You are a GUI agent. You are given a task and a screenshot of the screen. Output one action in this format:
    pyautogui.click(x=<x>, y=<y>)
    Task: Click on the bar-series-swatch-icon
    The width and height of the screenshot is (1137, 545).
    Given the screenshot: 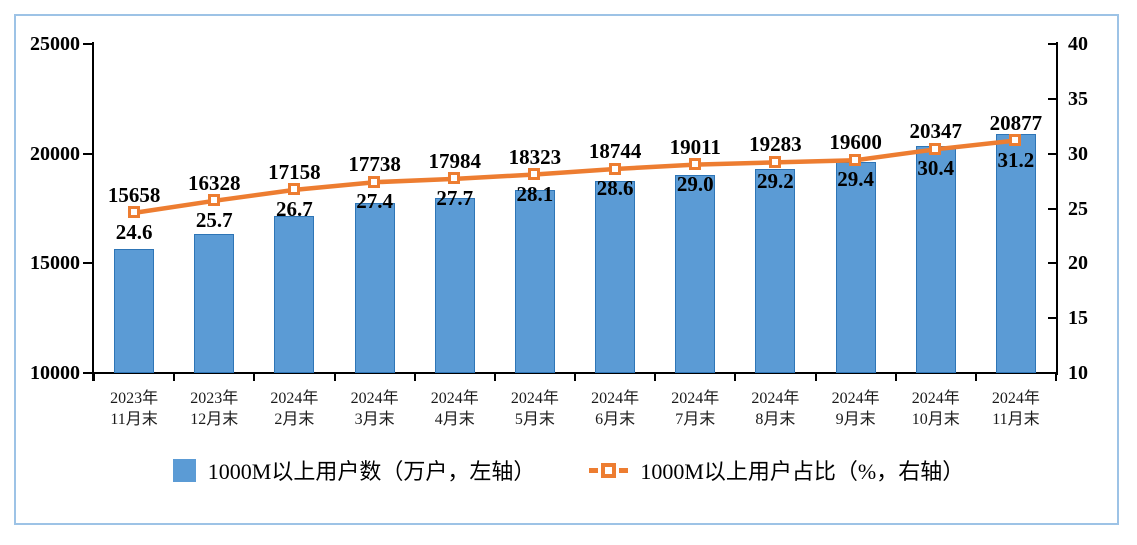 What is the action you would take?
    pyautogui.click(x=184, y=470)
    